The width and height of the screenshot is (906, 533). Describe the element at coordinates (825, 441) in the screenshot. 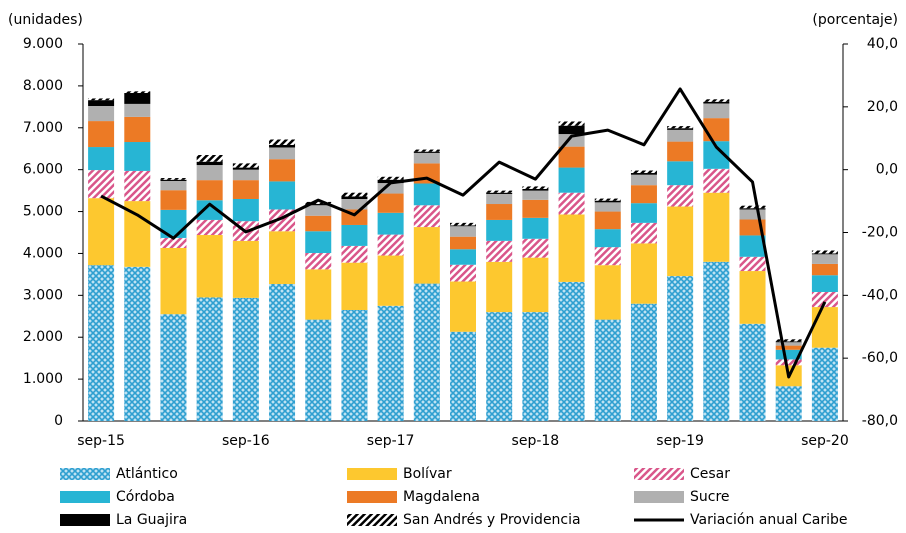

I see `x-tick-label: sep-20` at that location.